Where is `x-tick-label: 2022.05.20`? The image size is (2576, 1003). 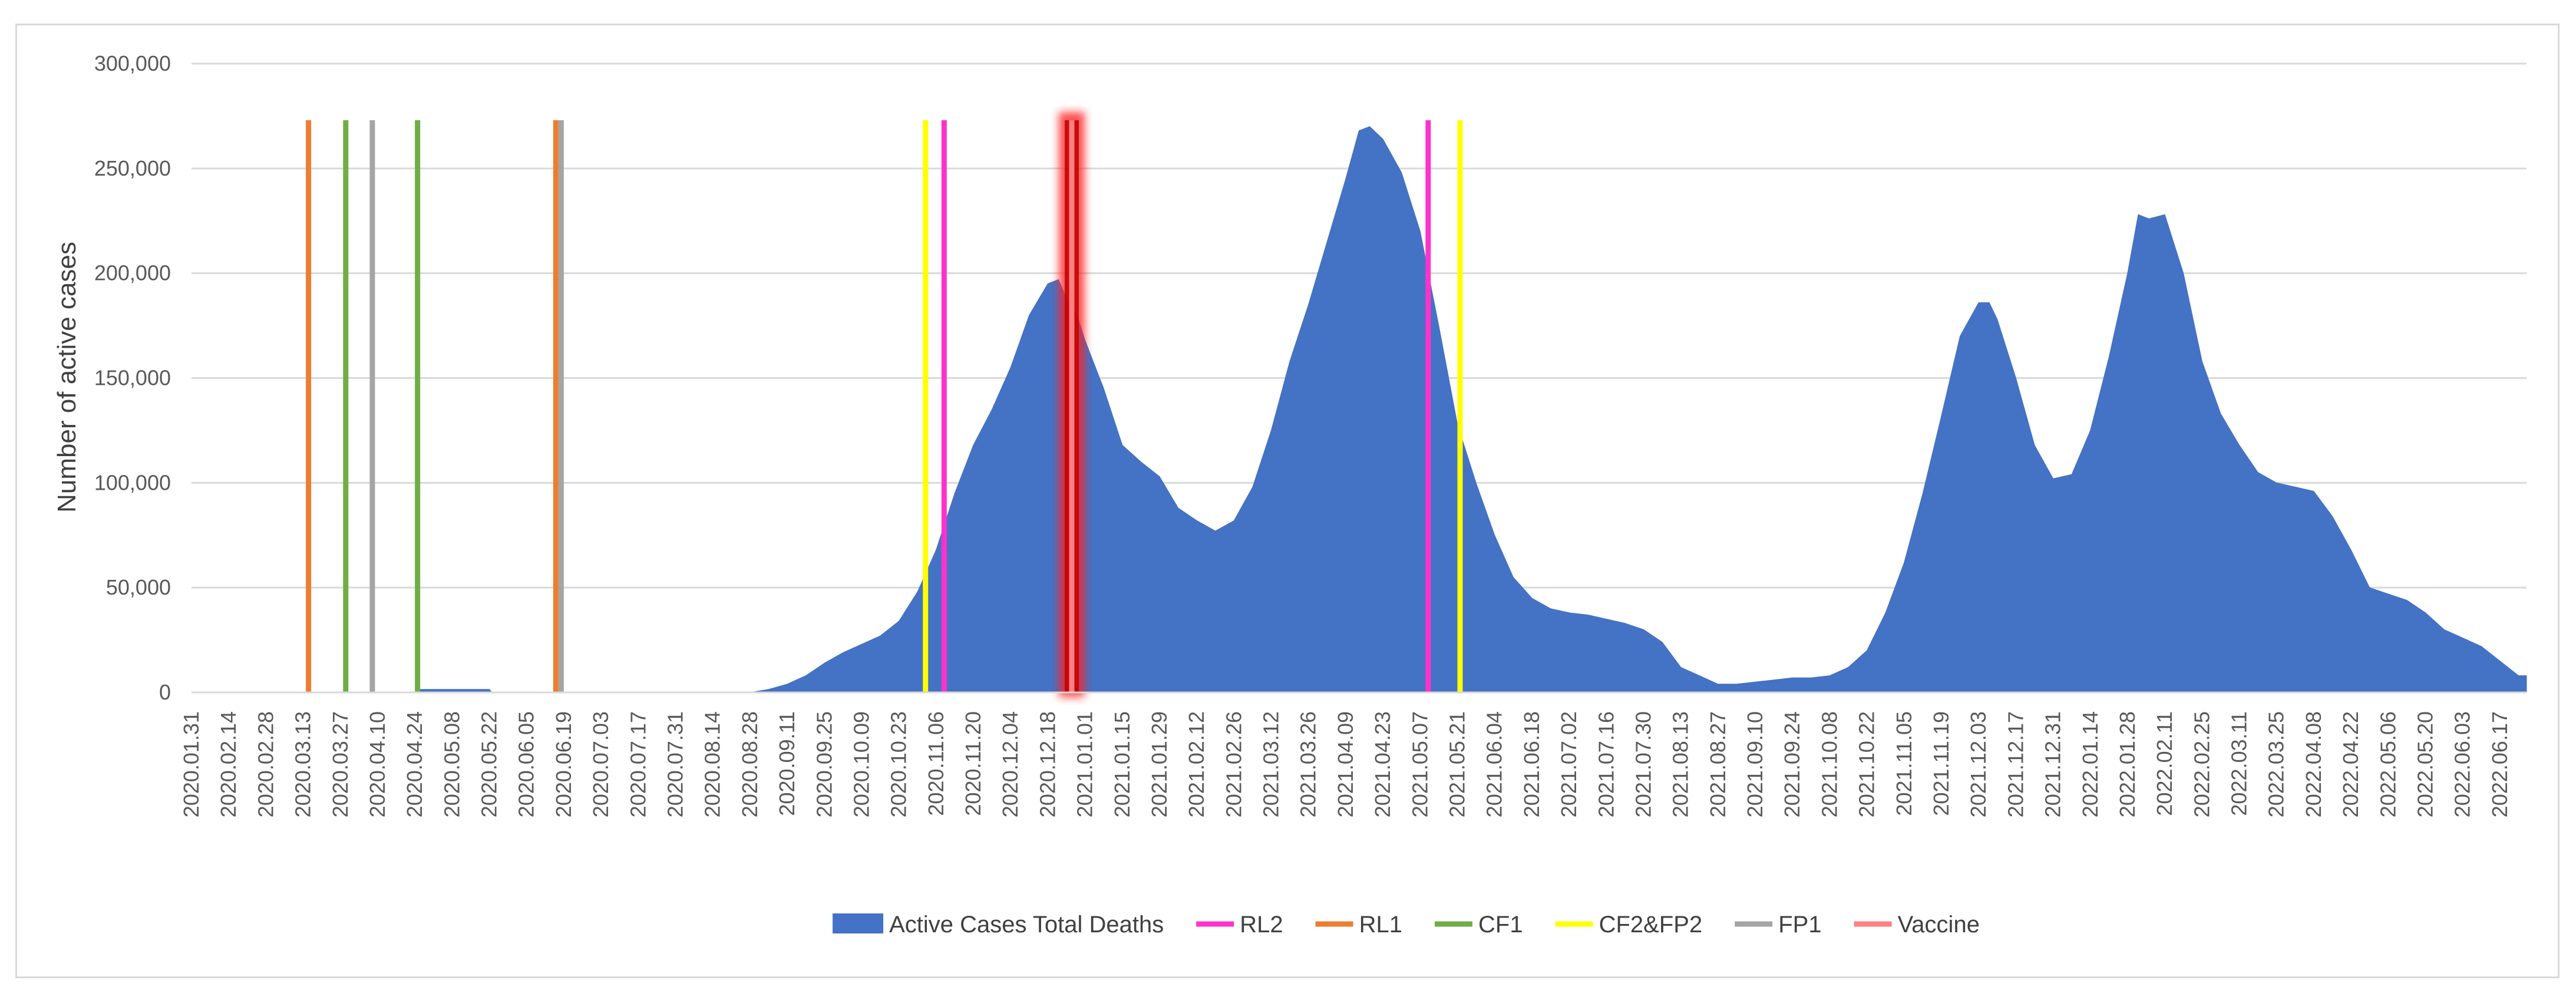 x-tick-label: 2022.05.20 is located at coordinates (2425, 764).